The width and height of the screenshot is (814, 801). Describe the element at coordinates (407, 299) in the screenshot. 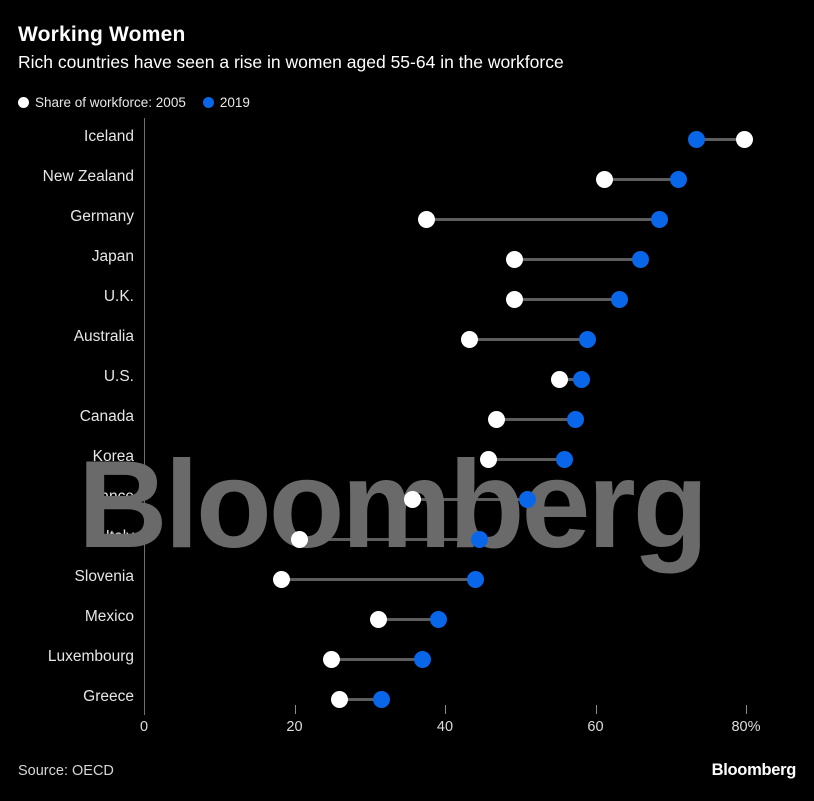

I see `chart-row: U.K.` at that location.